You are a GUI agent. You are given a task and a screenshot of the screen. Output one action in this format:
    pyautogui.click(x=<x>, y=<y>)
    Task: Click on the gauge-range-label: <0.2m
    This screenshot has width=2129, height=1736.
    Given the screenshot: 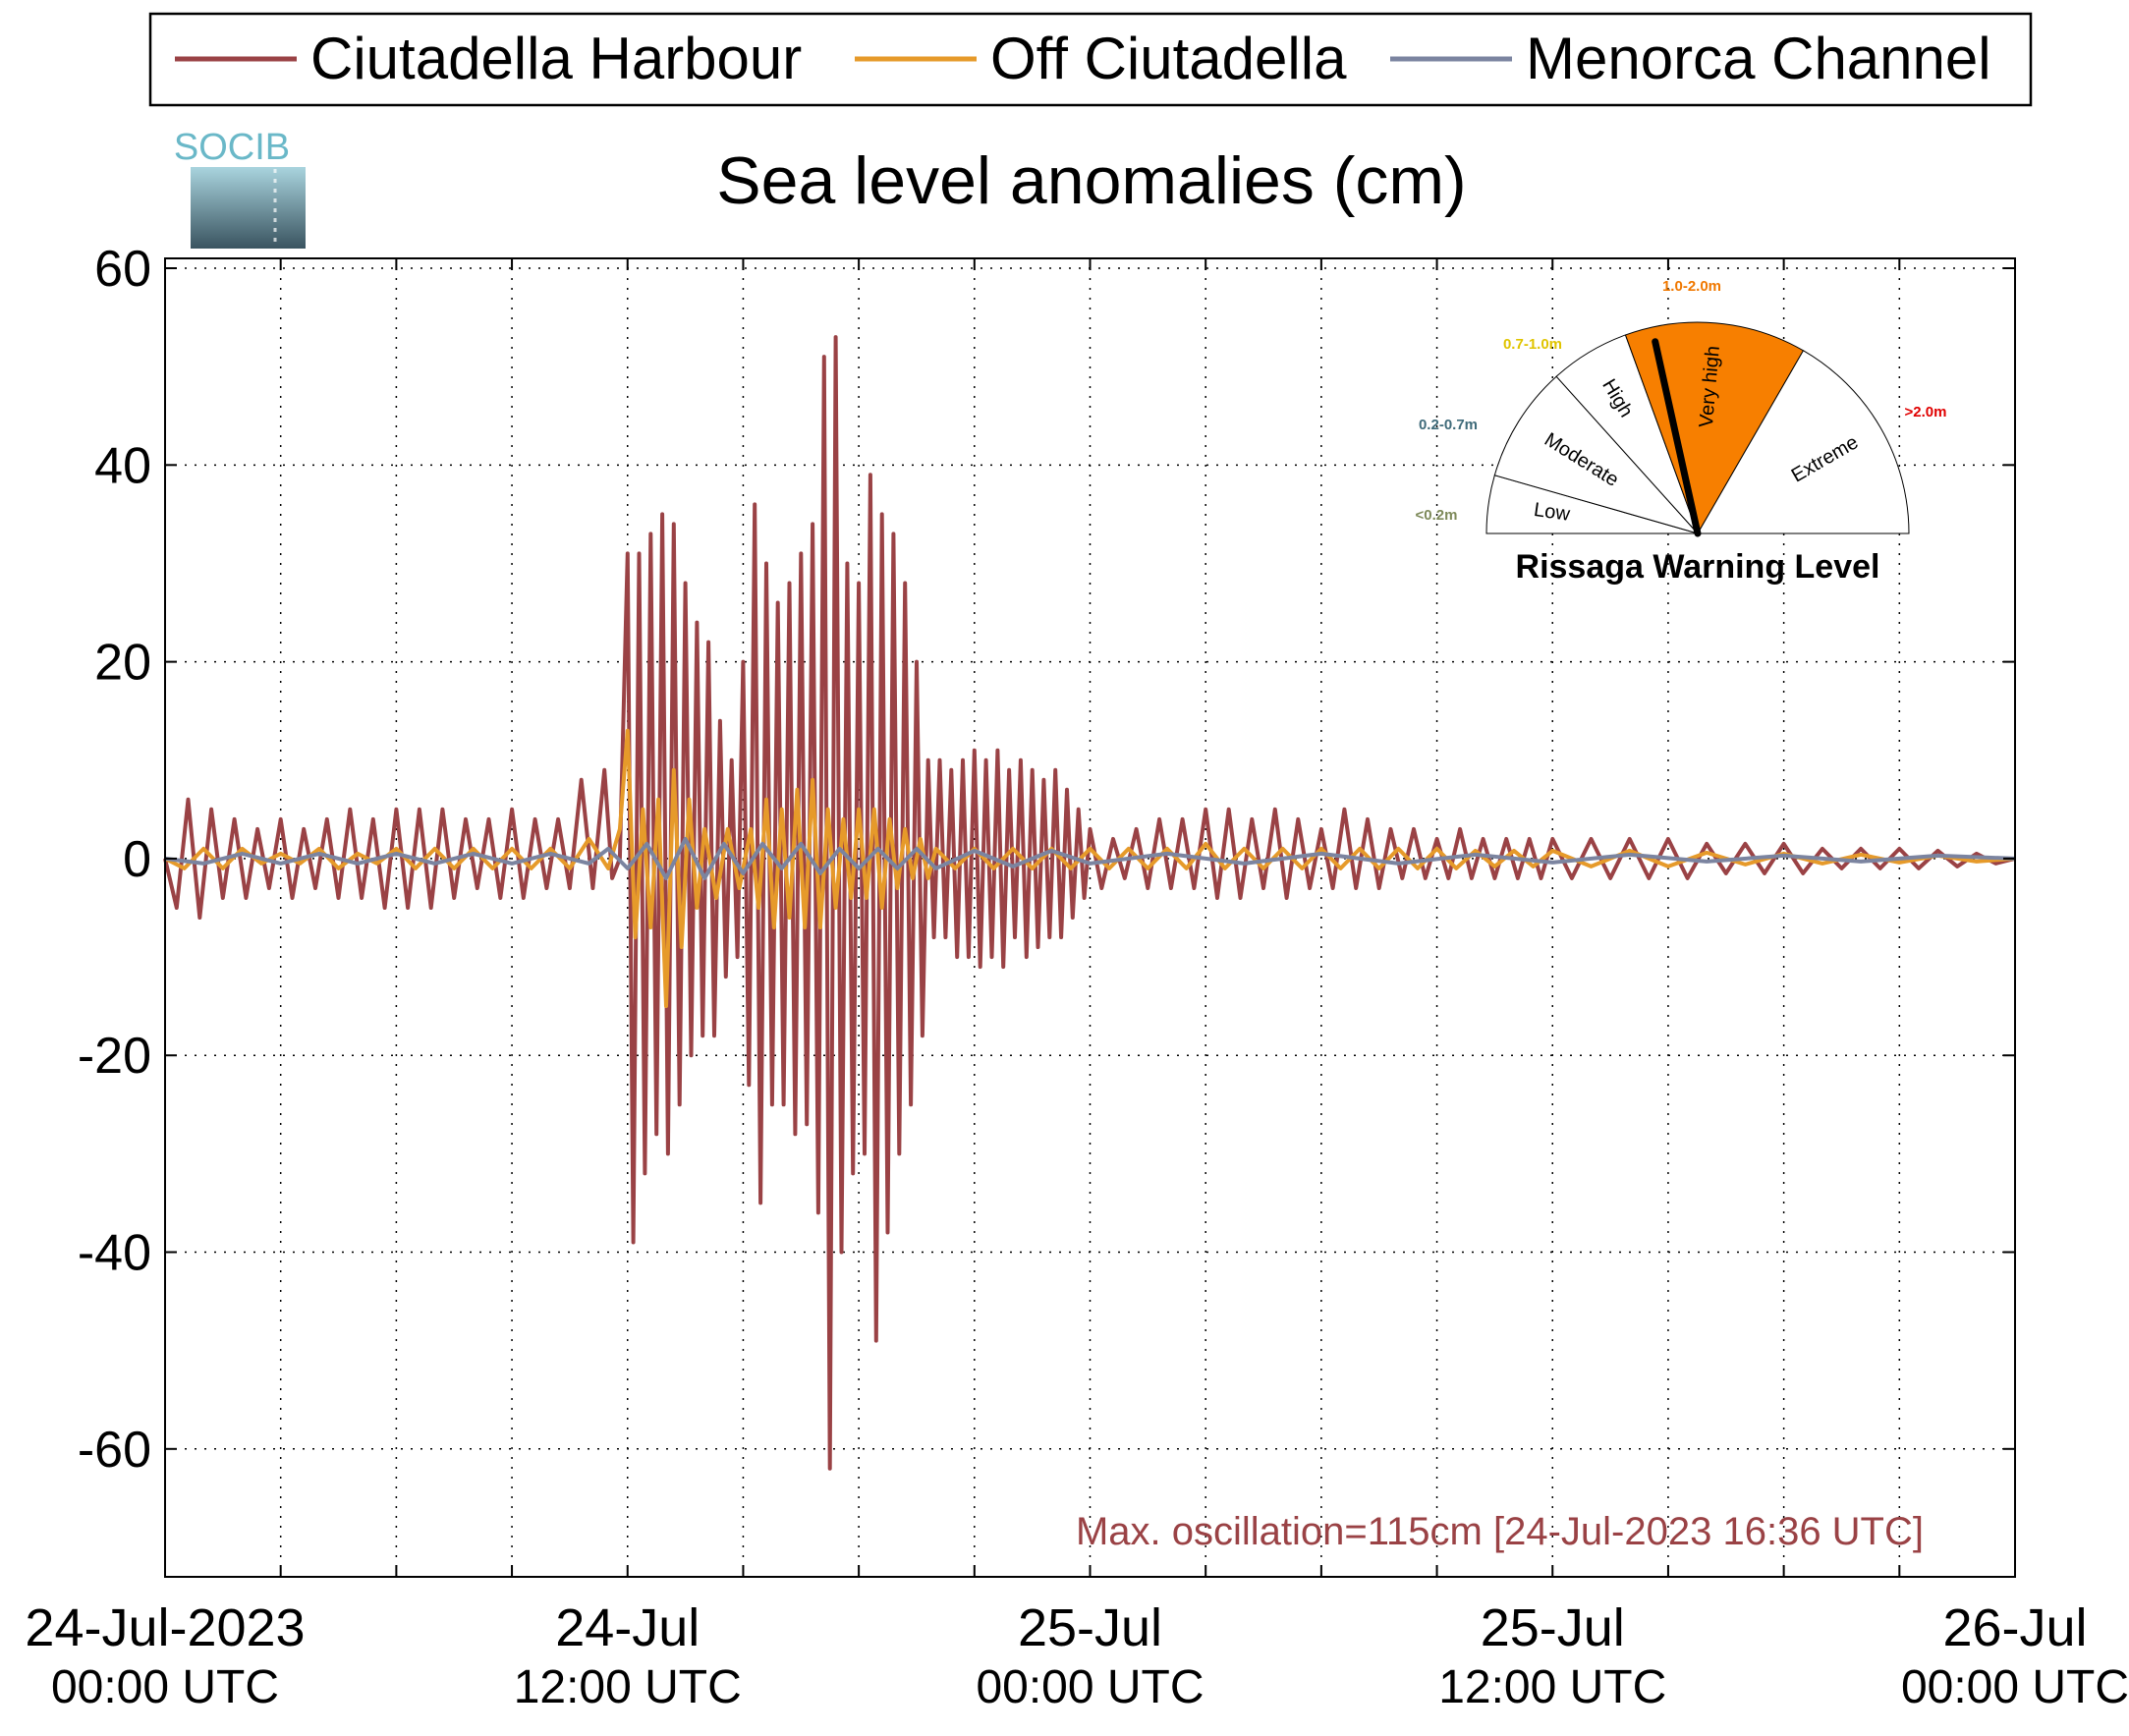 What is the action you would take?
    pyautogui.click(x=1437, y=515)
    